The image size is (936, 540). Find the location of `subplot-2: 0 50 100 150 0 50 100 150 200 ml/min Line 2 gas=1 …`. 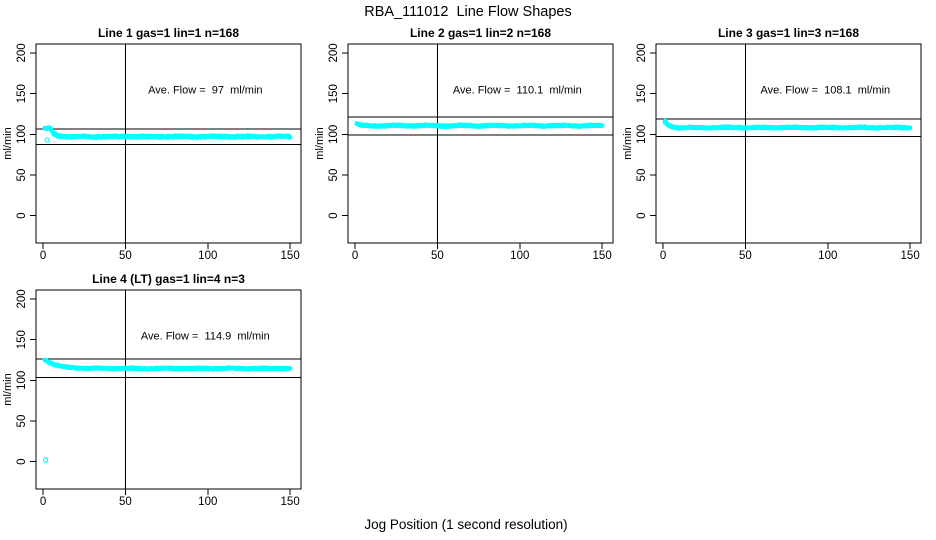

subplot-2: 0 50 100 150 0 50 100 150 200 ml/min Line 2 gas=1 … is located at coordinates (464, 144).